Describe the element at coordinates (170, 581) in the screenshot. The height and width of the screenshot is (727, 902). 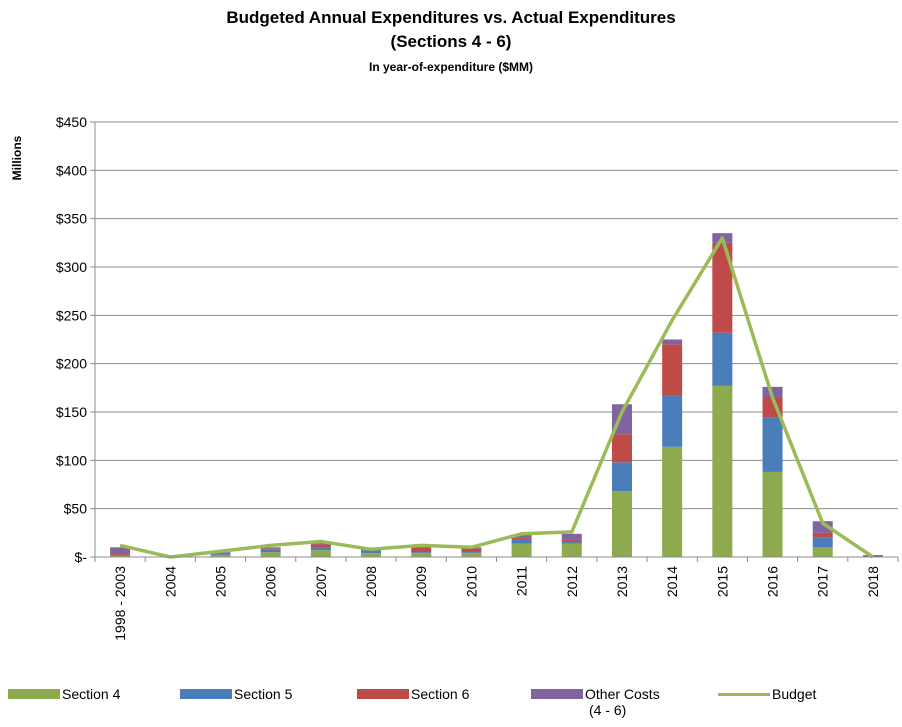
I see `x-tick-label: 2004` at that location.